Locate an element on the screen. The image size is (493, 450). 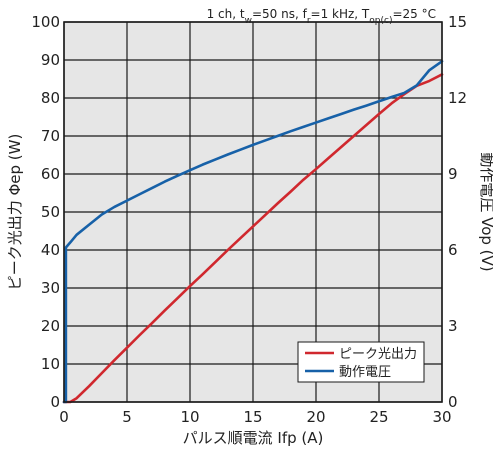
y-left-tick-label-3: 30 is located at coordinates (50, 288).